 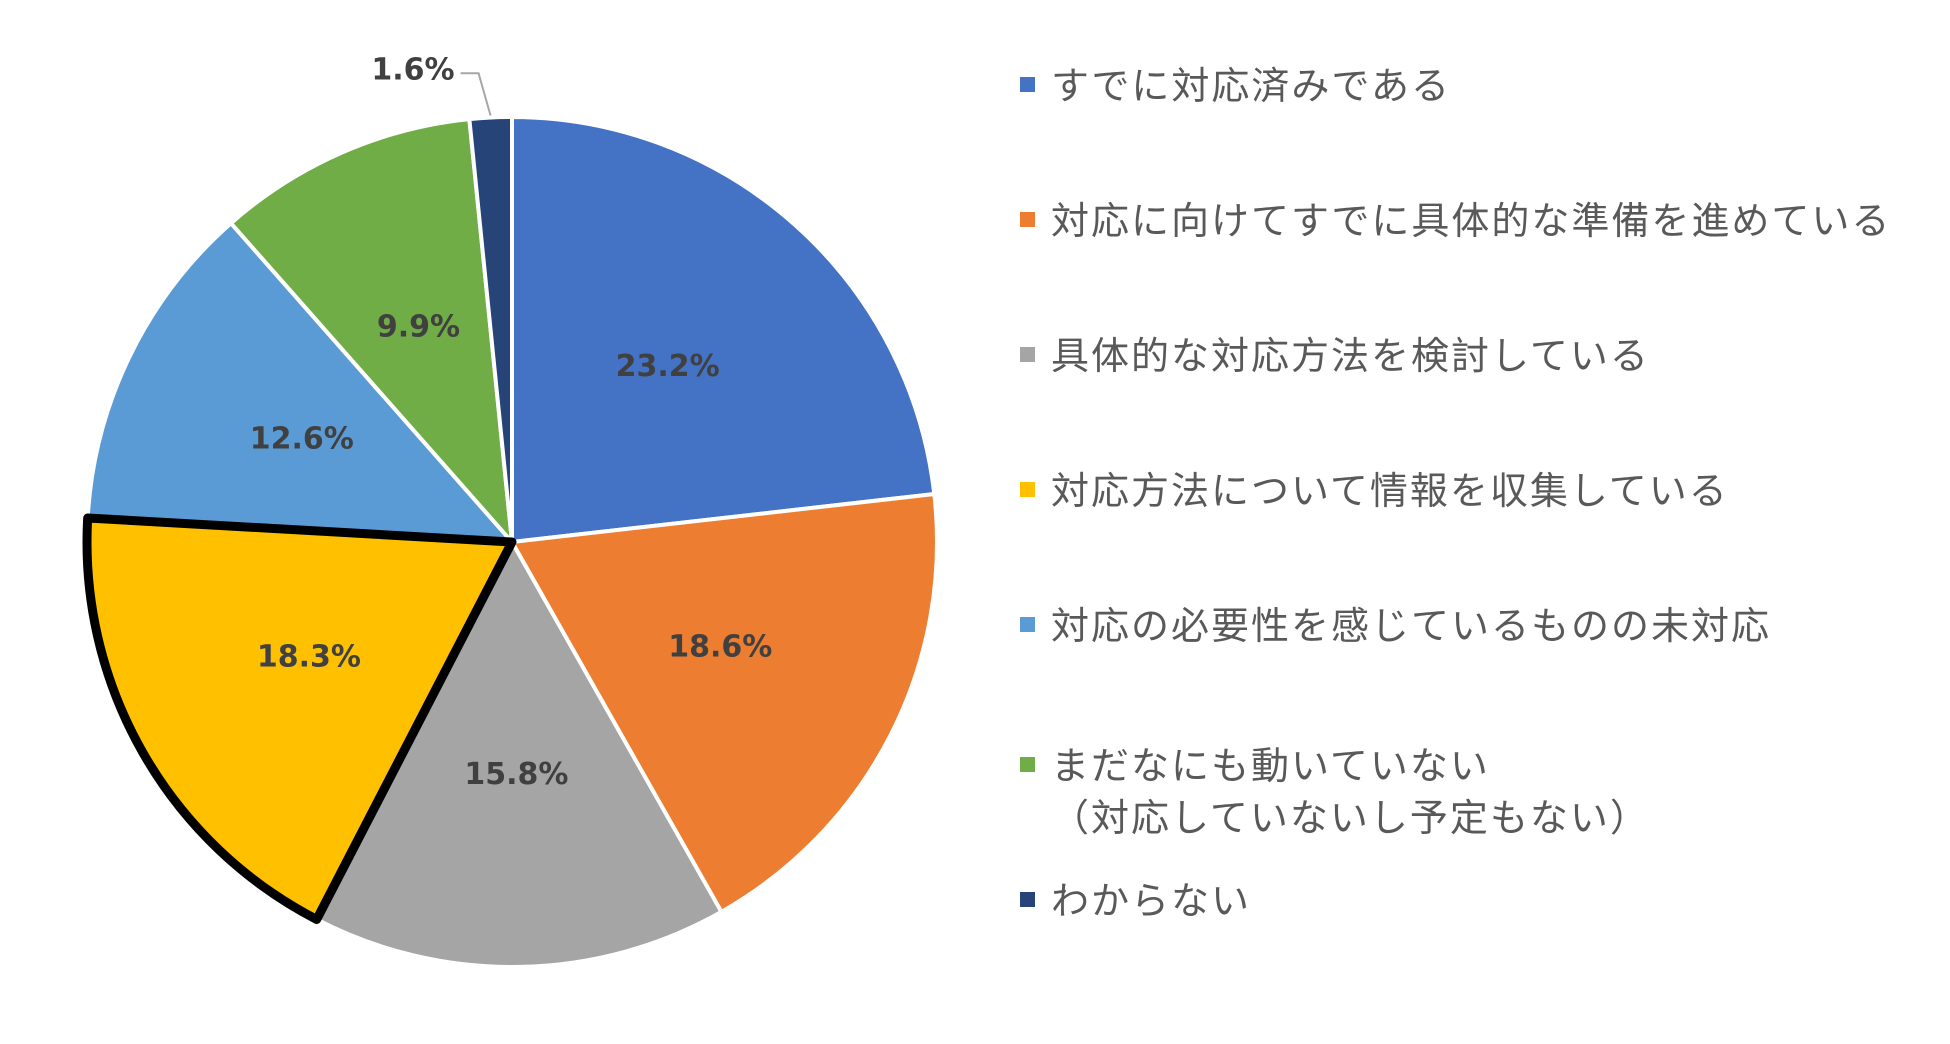 I want to click on legend-text: すでに対応済みである, so click(x=1251, y=86).